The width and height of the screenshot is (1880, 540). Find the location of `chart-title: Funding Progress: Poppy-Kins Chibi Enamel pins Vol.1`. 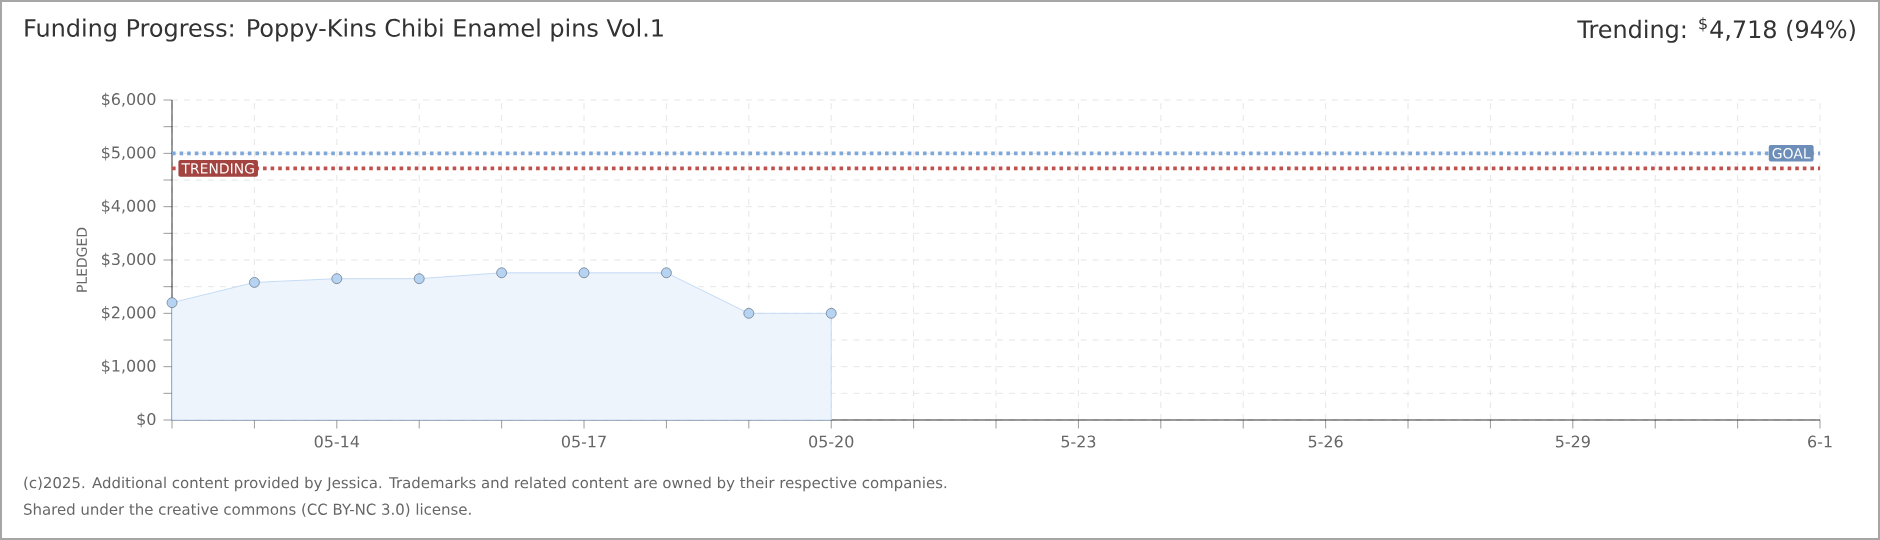

chart-title: Funding Progress: Poppy-Kins Chibi Enamel pins Vol.1 is located at coordinates (344, 30).